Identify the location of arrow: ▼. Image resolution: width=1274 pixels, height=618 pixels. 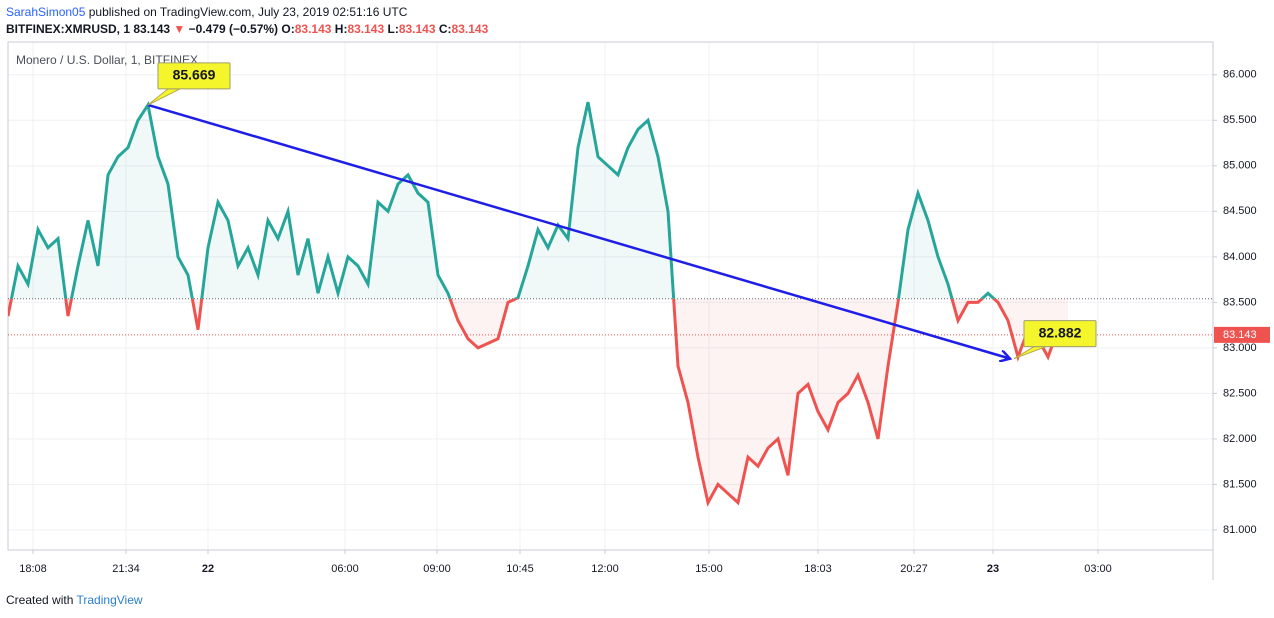
(179, 29).